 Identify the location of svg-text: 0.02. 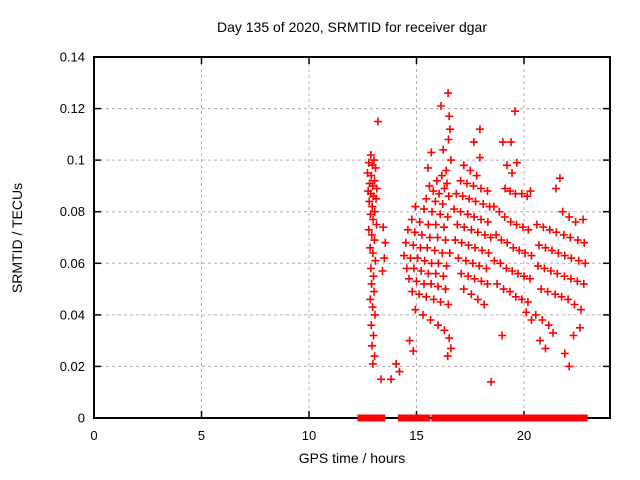
(72, 366).